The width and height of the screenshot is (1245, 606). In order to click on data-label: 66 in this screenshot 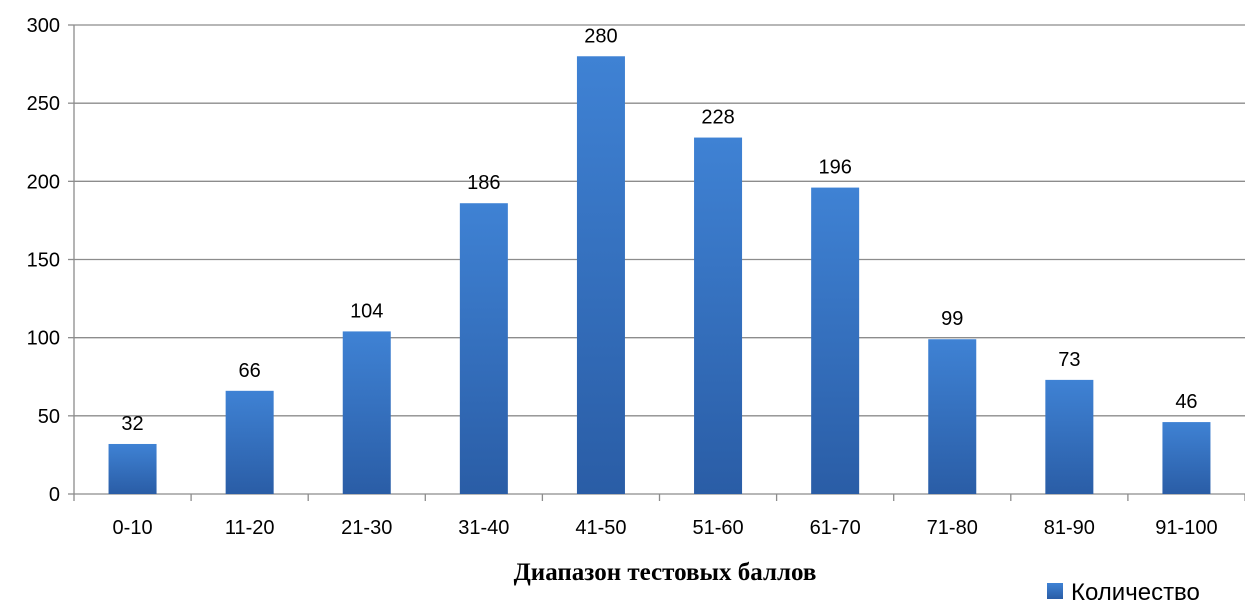, I will do `click(250, 371)`.